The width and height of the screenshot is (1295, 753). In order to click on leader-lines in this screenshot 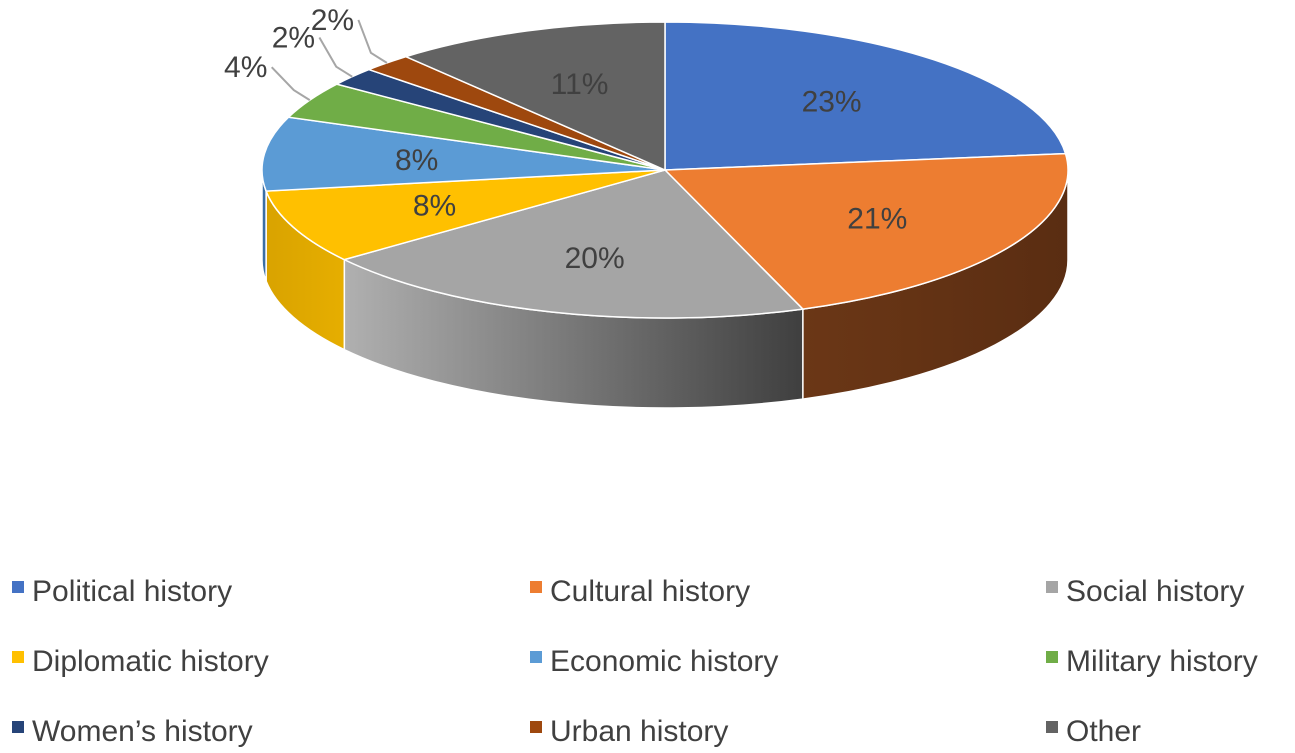, I will do `click(329, 60)`.